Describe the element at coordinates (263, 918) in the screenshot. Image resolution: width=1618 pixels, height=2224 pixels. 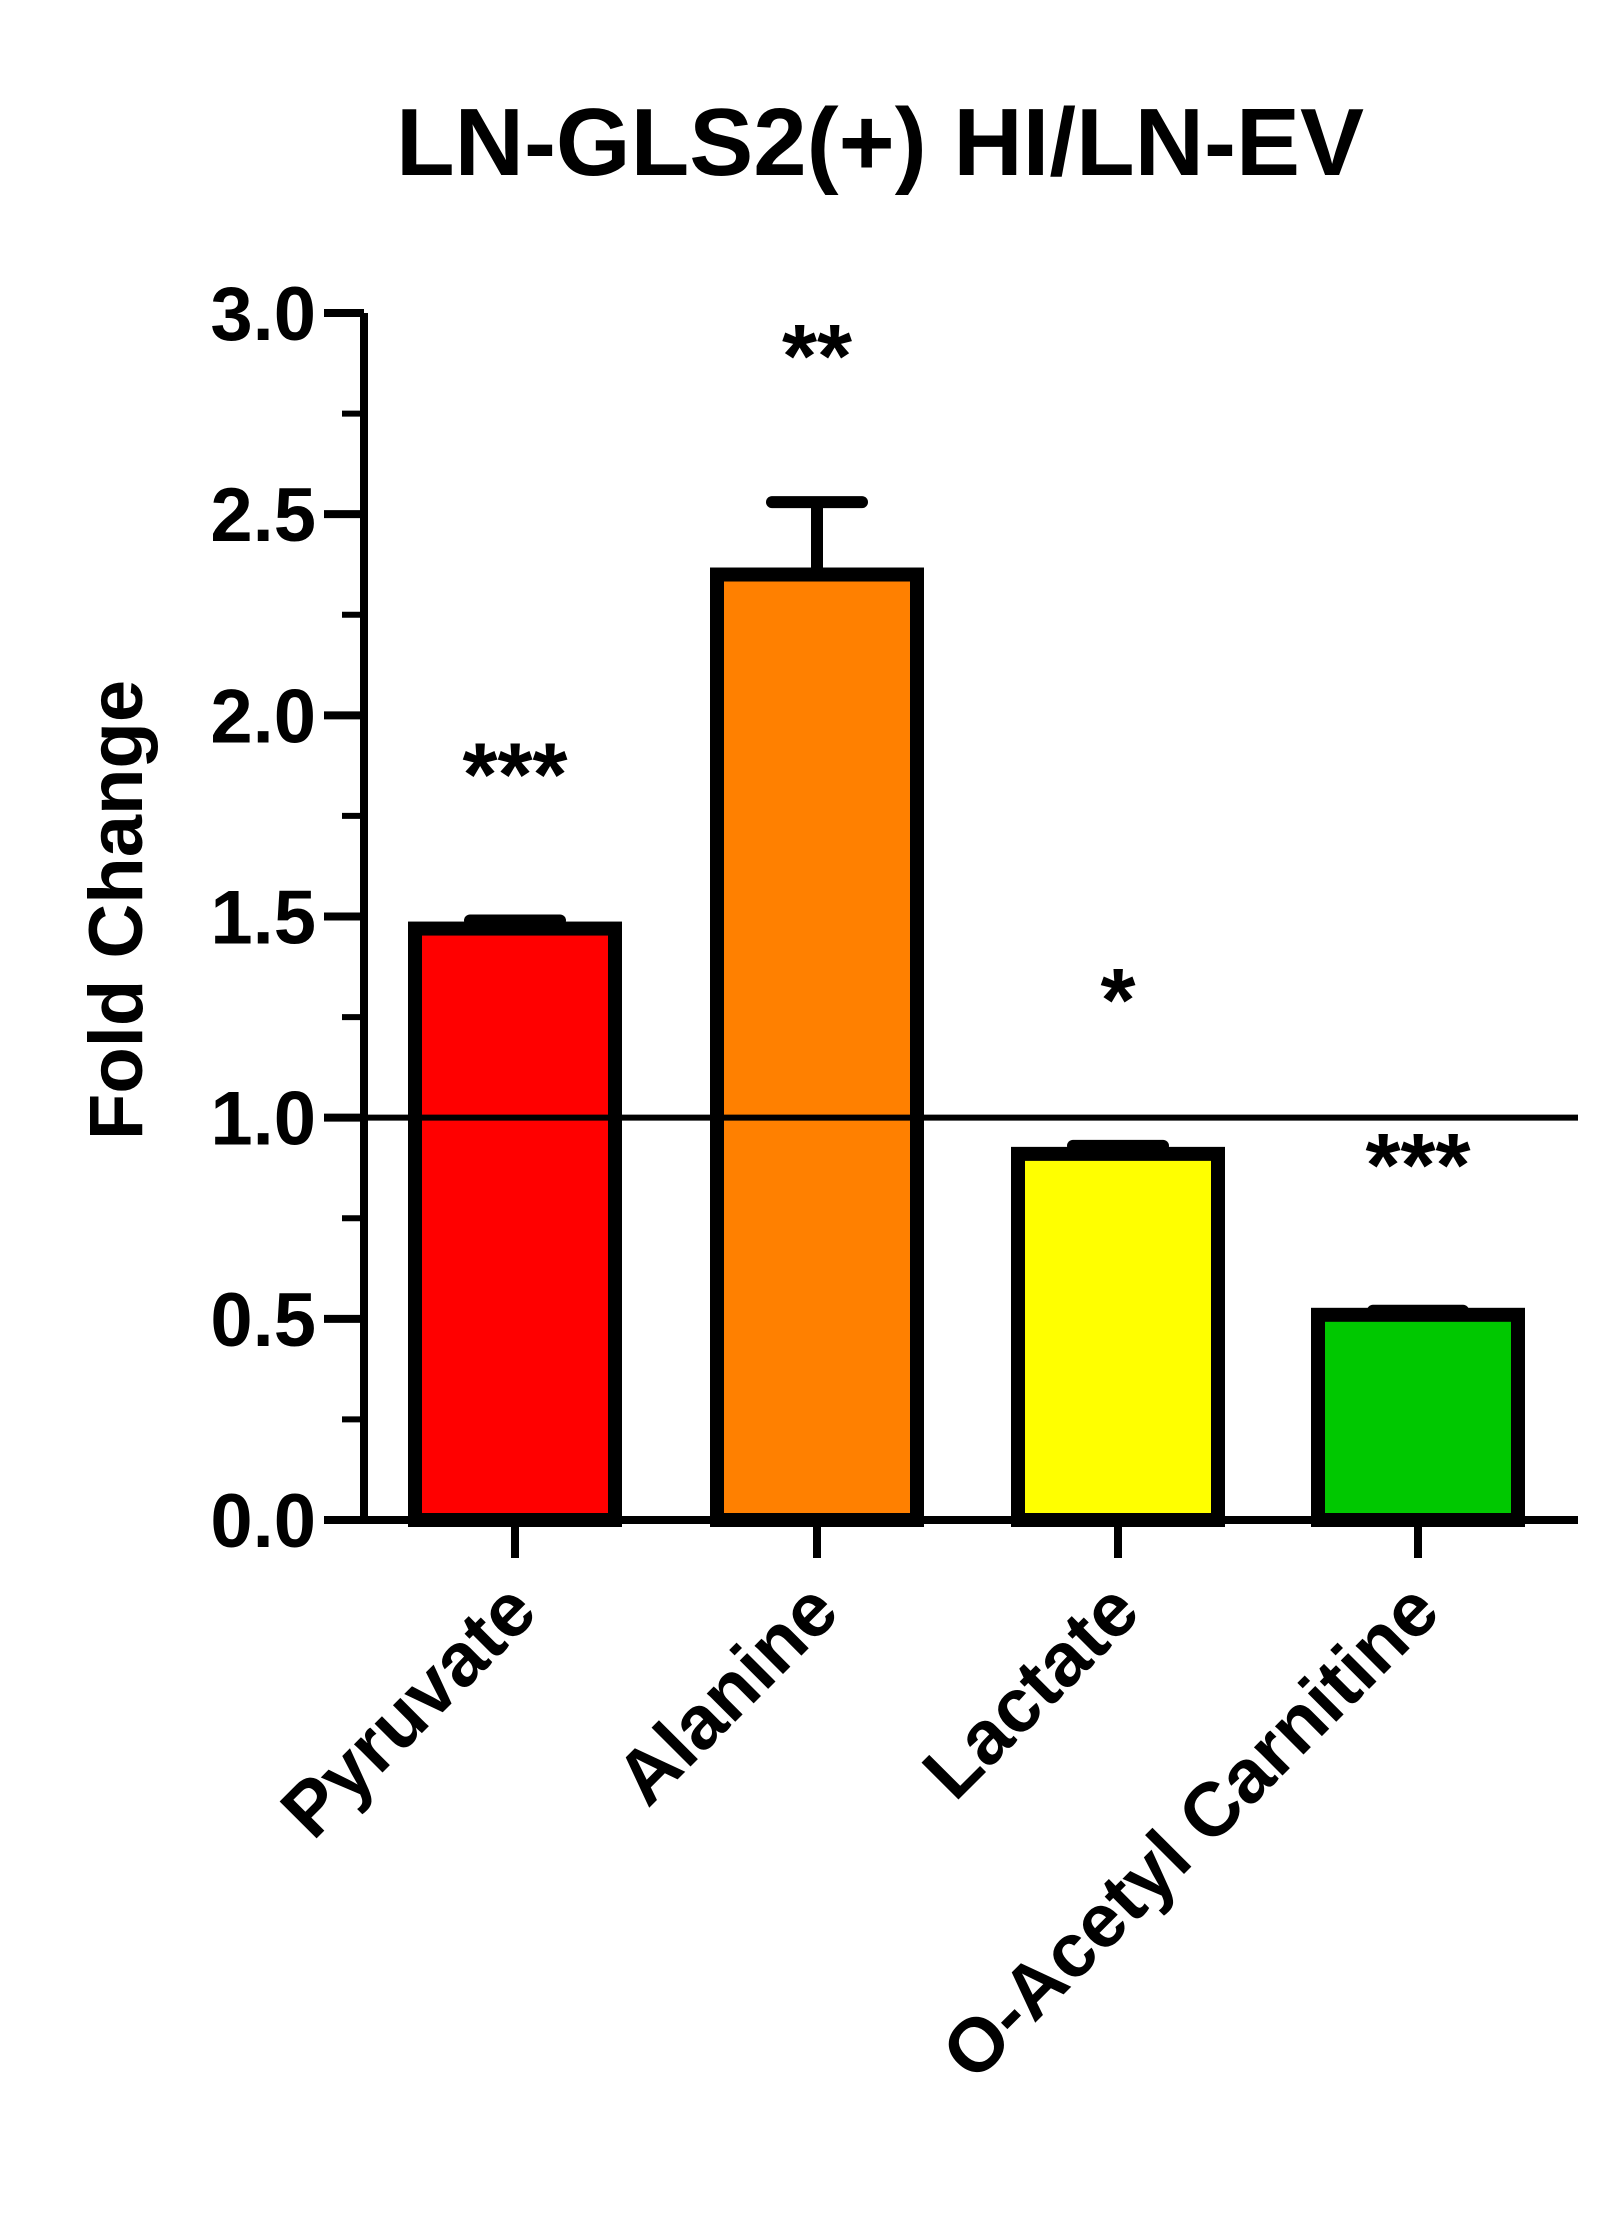
I see `y-tick-label-3: 1.5` at that location.